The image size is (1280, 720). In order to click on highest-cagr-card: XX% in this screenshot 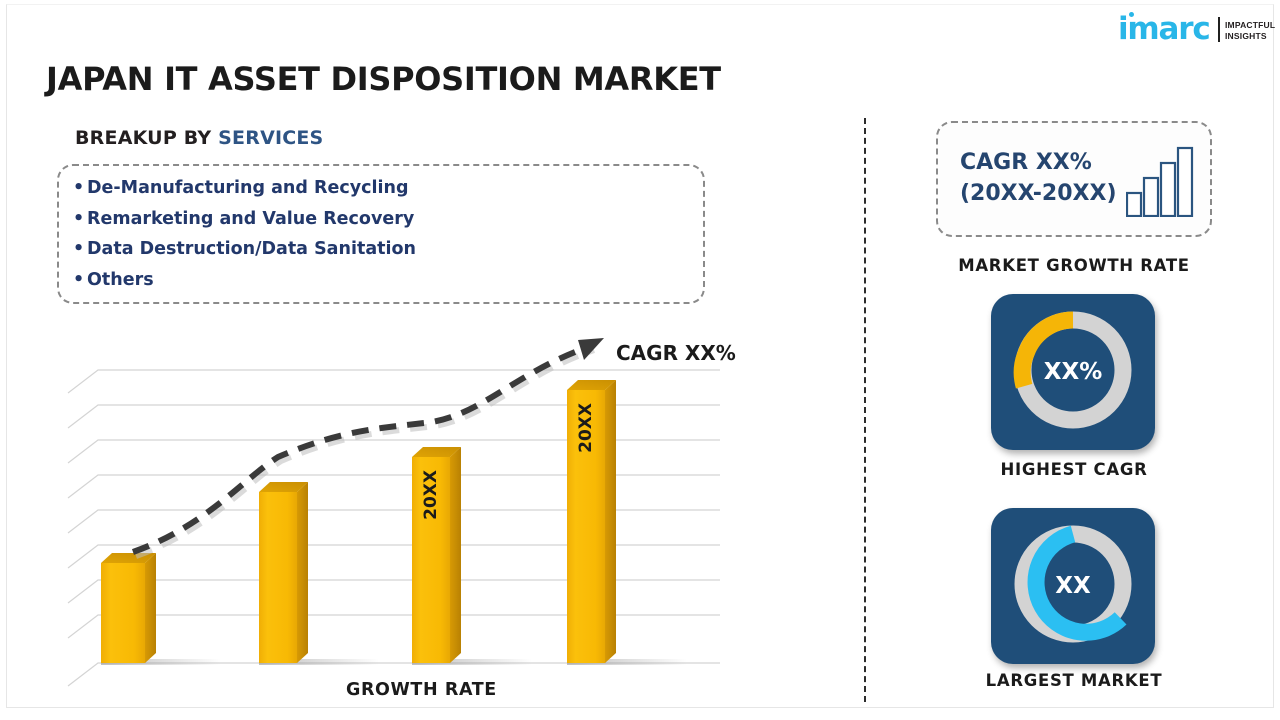, I will do `click(1073, 372)`.